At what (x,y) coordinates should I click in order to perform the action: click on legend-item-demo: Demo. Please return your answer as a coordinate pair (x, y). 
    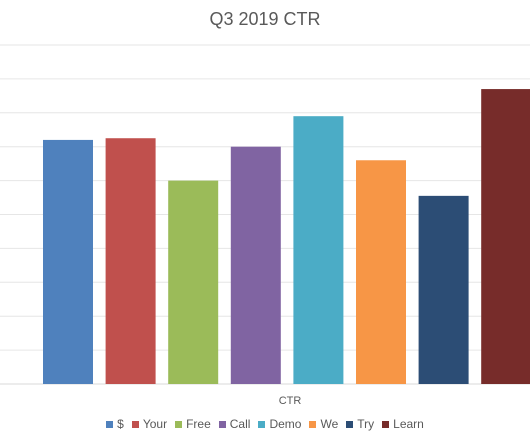
    Looking at the image, I should click on (279, 424).